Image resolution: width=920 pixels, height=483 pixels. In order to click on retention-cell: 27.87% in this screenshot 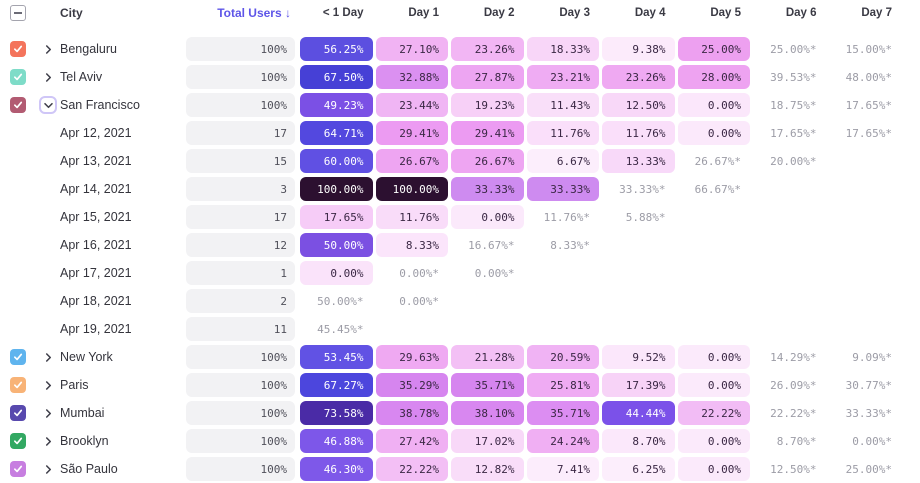, I will do `click(487, 77)`.